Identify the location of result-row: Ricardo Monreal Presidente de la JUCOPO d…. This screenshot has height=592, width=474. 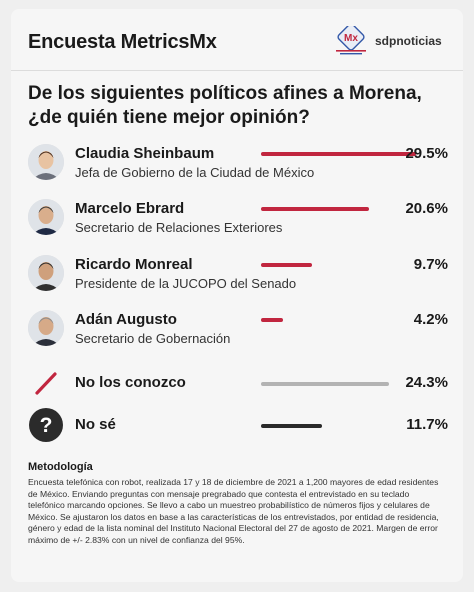
(238, 273).